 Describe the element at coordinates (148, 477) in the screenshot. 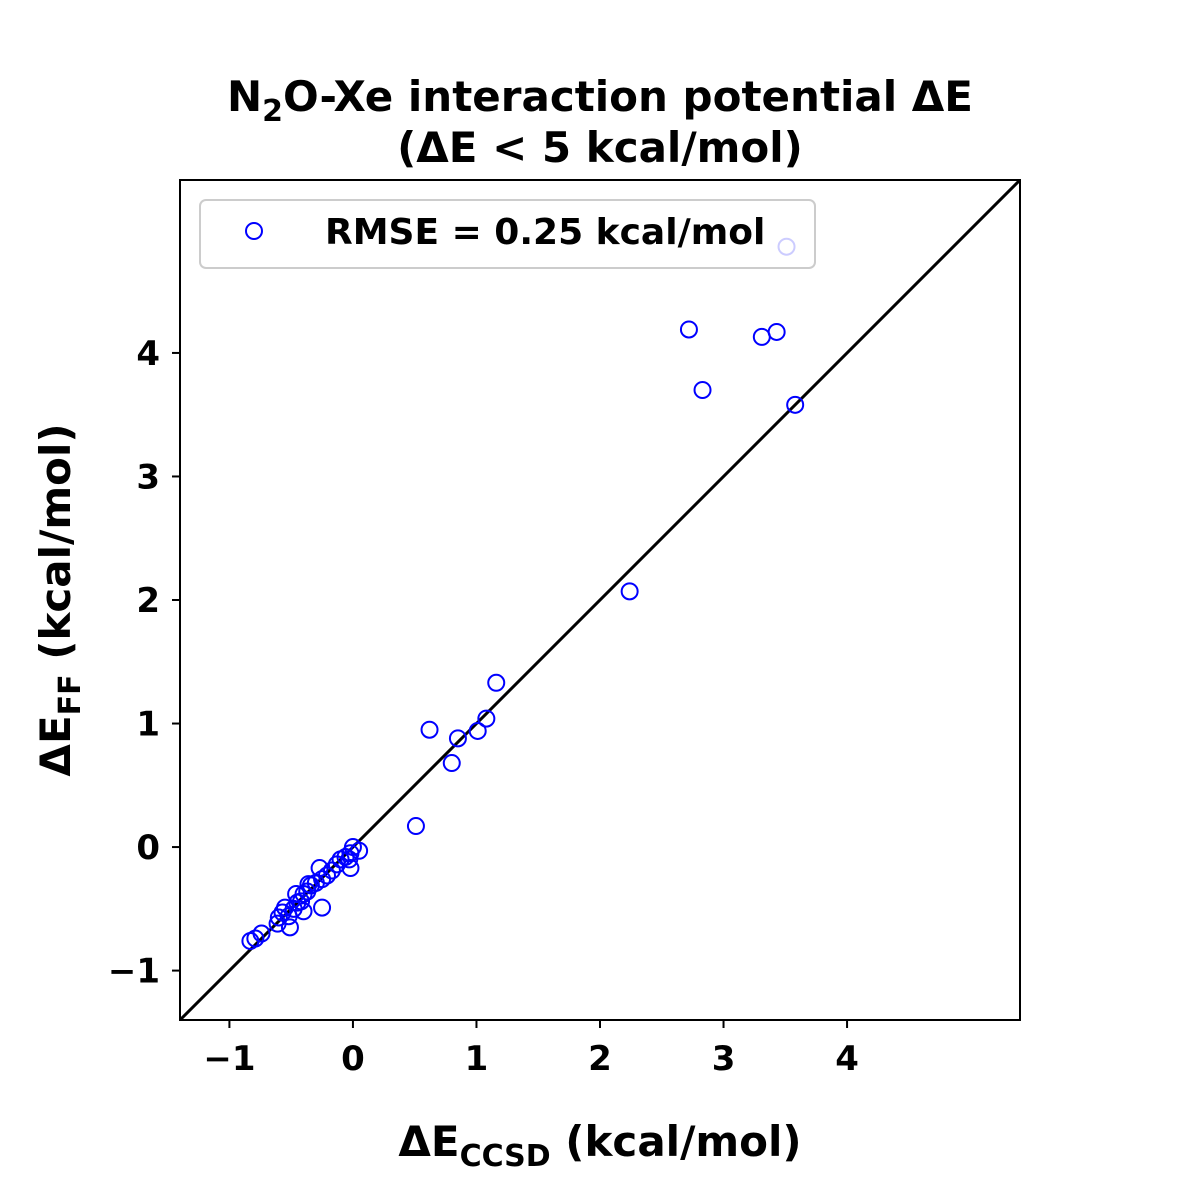

I see `y-tick-label-4: 3` at that location.